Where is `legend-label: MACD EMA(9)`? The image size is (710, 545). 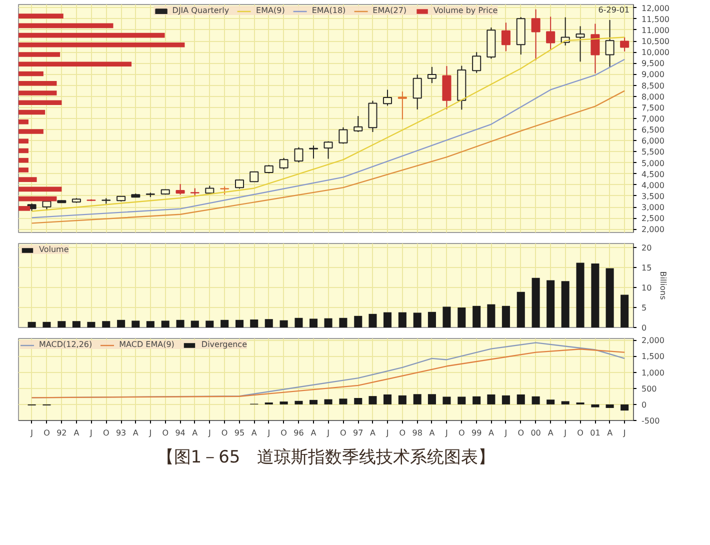
legend-label: MACD EMA(9) is located at coordinates (146, 344).